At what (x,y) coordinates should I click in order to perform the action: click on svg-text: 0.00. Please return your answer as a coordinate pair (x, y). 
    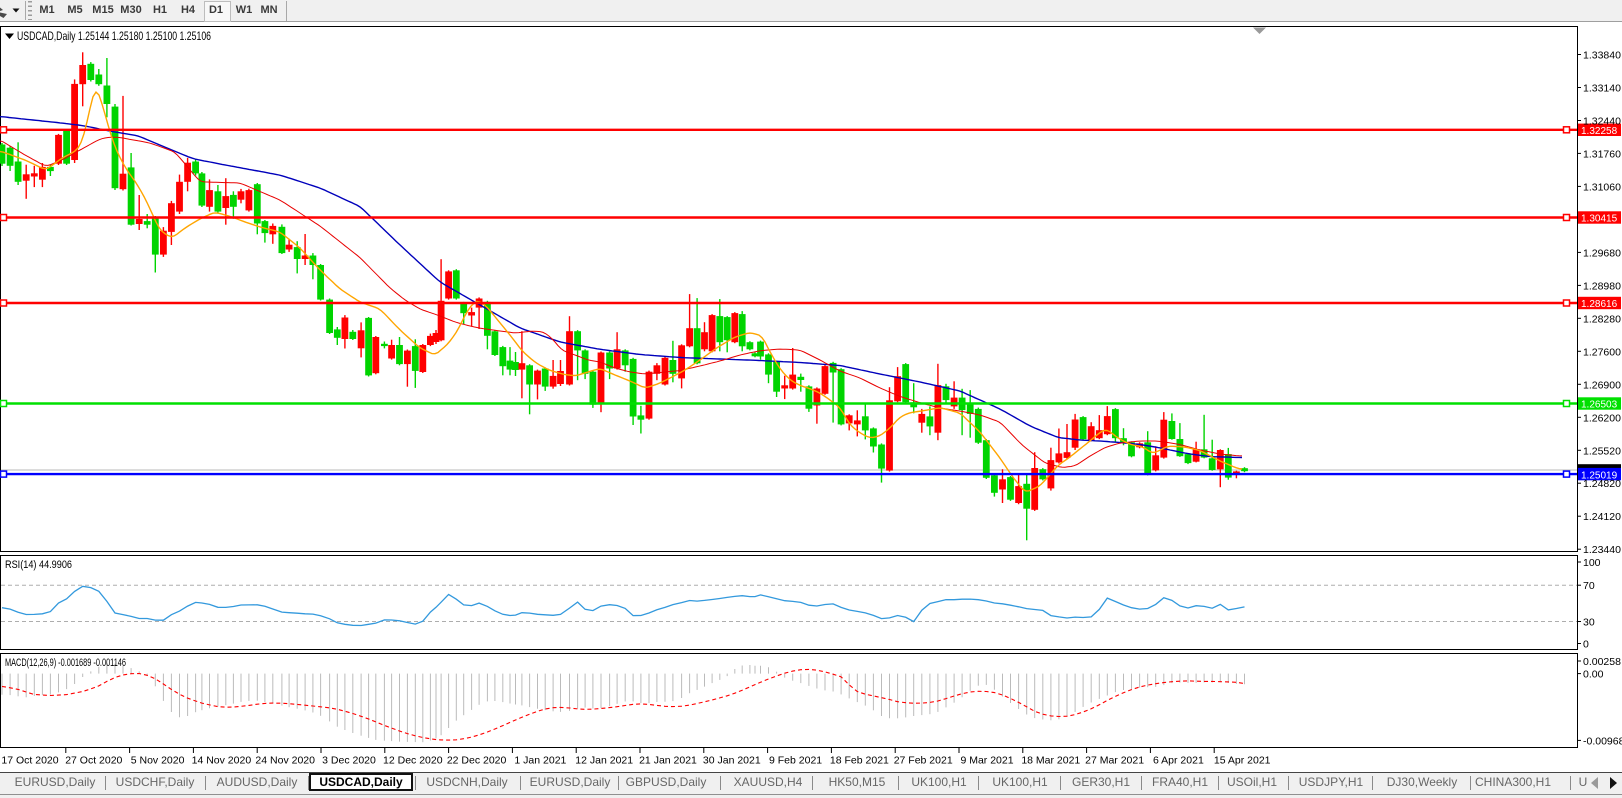
    Looking at the image, I should click on (1593, 675).